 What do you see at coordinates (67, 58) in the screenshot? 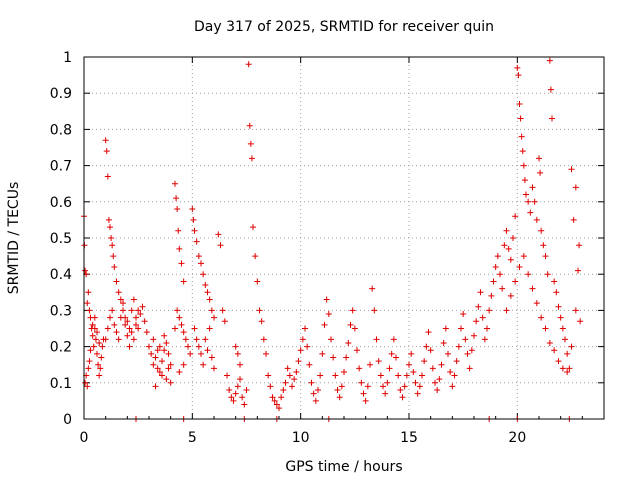
I see `y-tick-label: 1` at bounding box center [67, 58].